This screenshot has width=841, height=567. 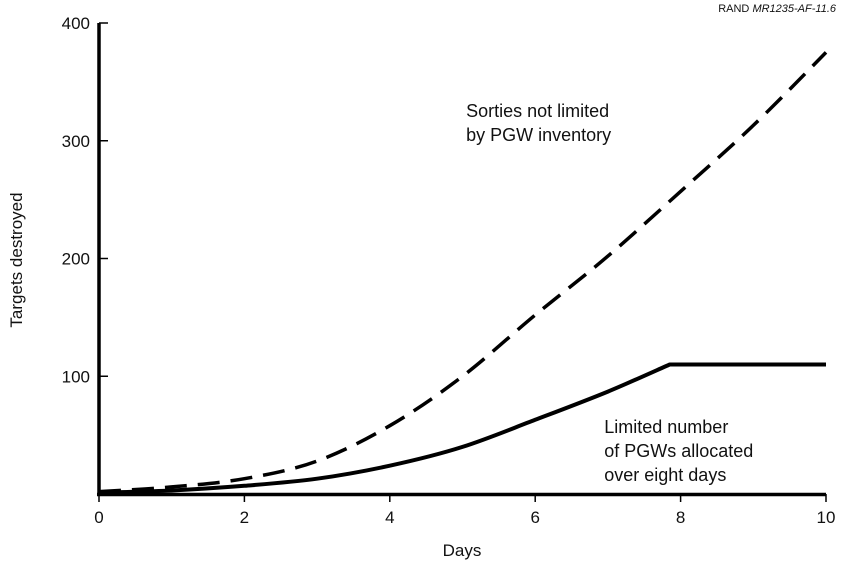 I want to click on y-tick-label: 200, so click(x=76, y=259).